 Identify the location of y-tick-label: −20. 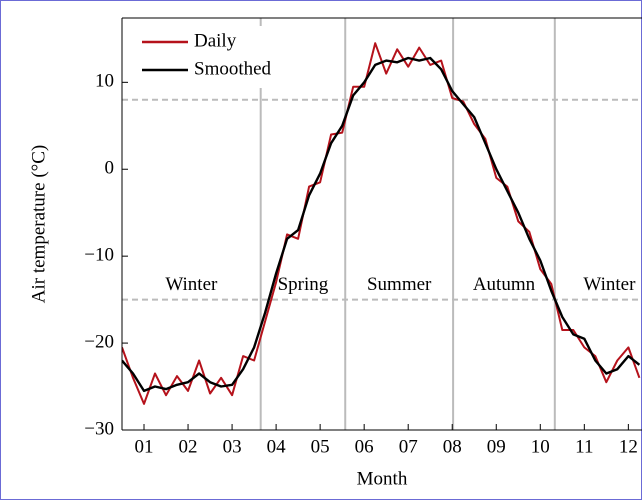
(99, 341).